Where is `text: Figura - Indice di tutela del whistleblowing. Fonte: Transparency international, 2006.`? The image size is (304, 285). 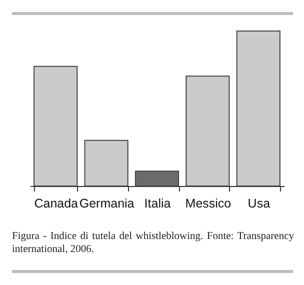 text: Figura - Indice di tutela del whistleblowing. Fonte: Transparency international, 2006. is located at coordinates (153, 243).